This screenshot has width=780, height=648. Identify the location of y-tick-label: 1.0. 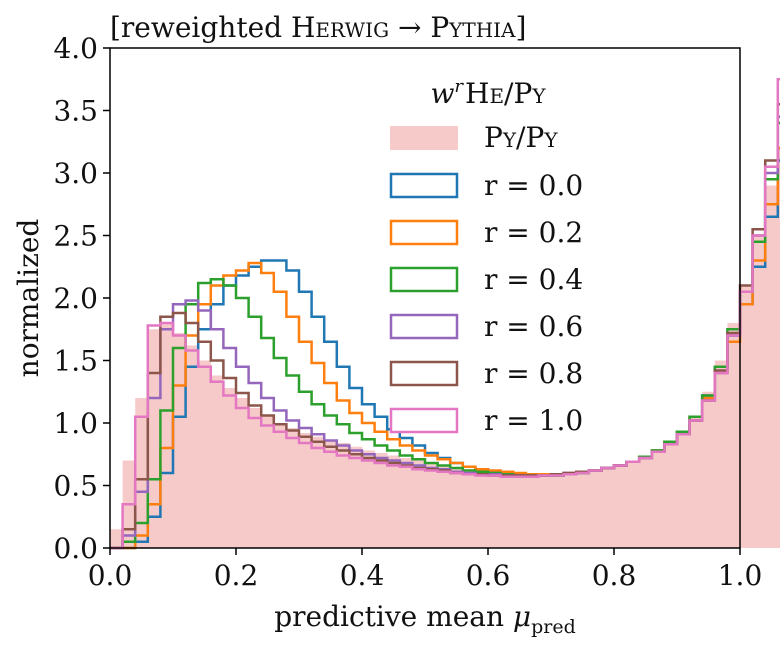
(75, 423).